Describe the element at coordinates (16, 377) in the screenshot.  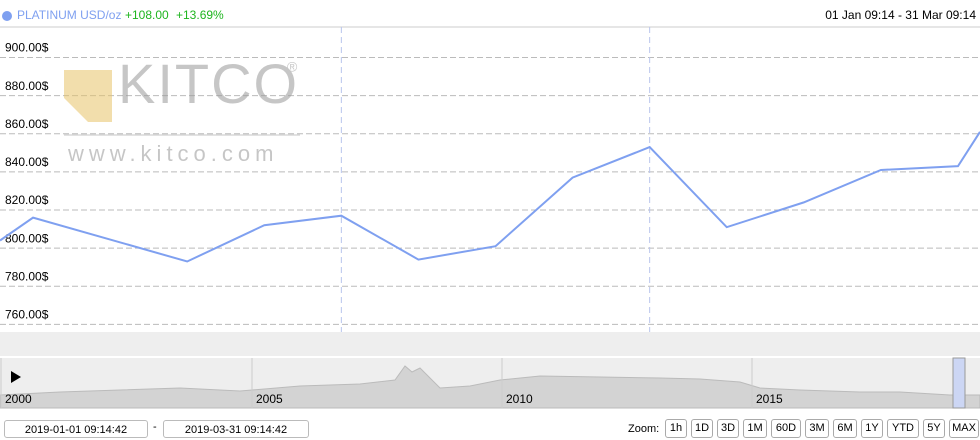
I see `play-button` at that location.